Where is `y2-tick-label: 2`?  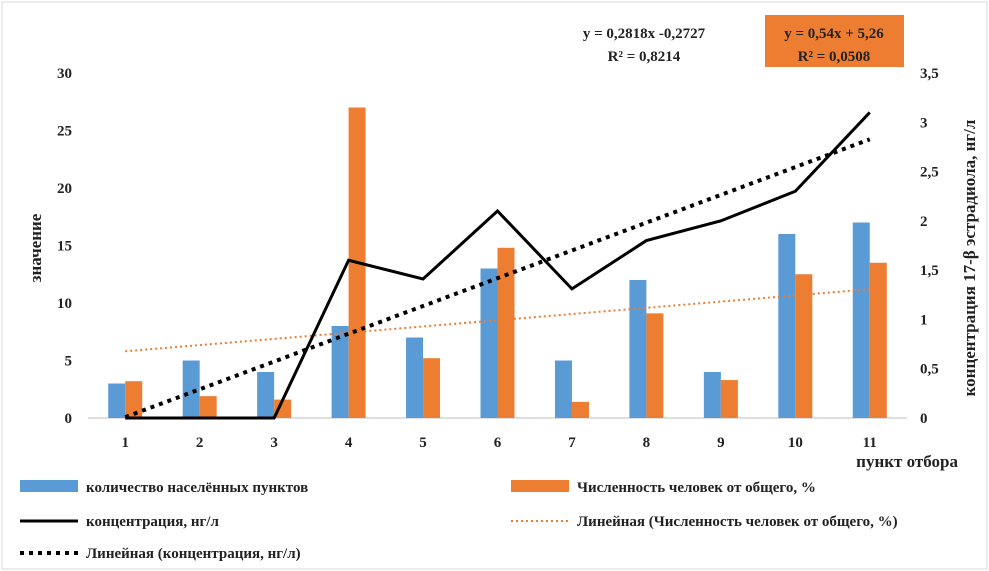 y2-tick-label: 2 is located at coordinates (924, 222).